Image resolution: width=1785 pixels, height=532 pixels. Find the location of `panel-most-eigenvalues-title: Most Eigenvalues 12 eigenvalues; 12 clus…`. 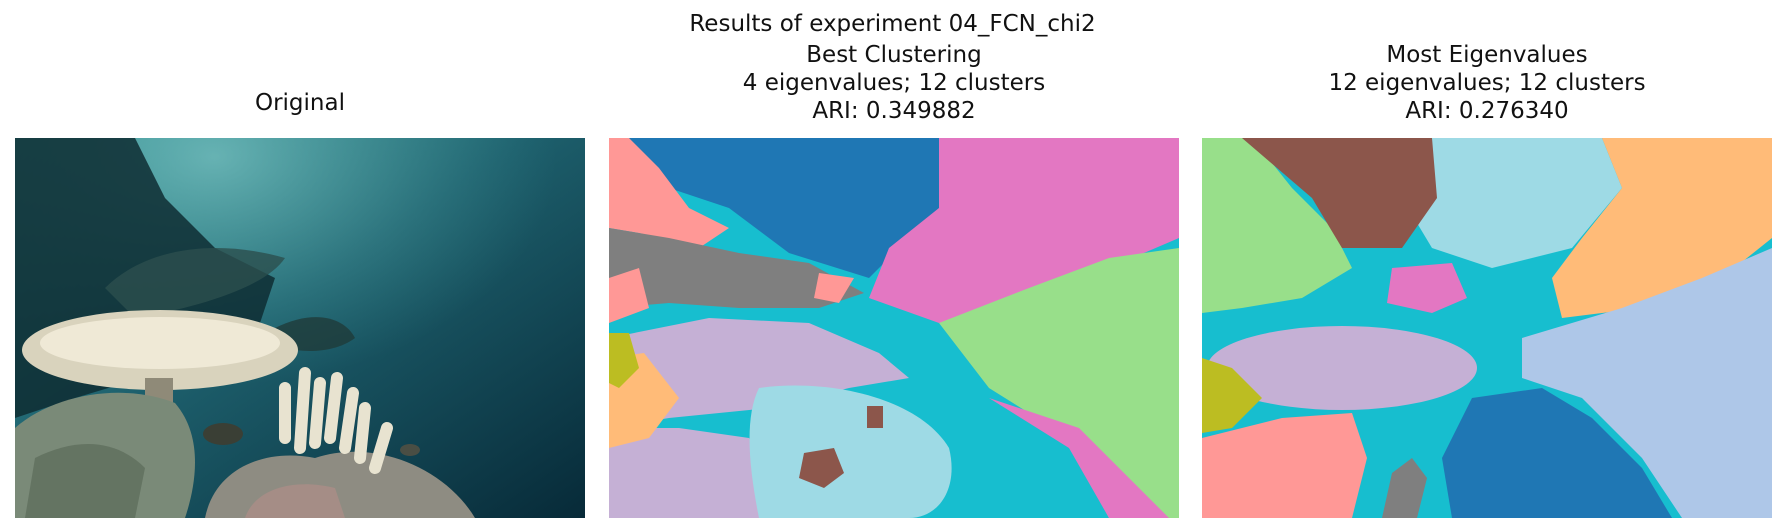

panel-most-eigenvalues-title: Most Eigenvalues 12 eigenvalues; 12 clus… is located at coordinates (1487, 83).